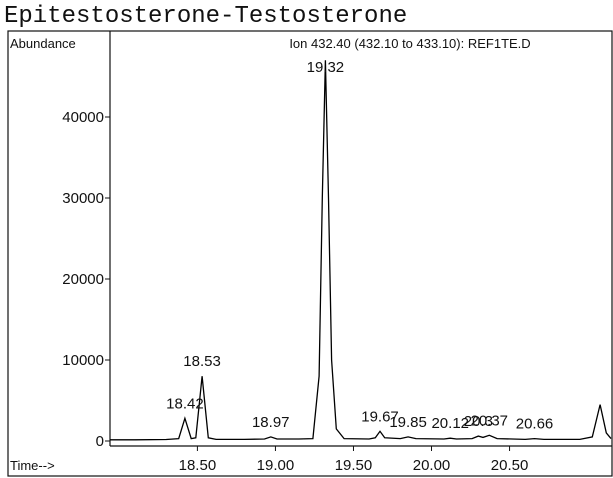 The image size is (613, 478). I want to click on x-tick-label: 20.00, so click(432, 465).